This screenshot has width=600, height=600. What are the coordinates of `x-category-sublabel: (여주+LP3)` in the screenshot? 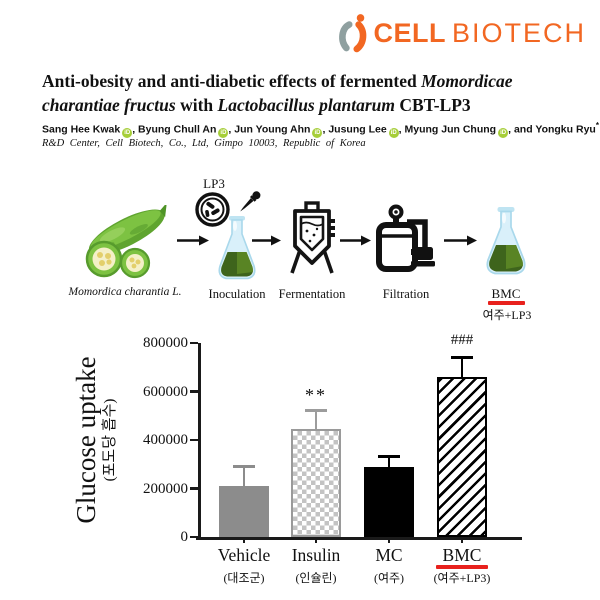 It's located at (462, 578).